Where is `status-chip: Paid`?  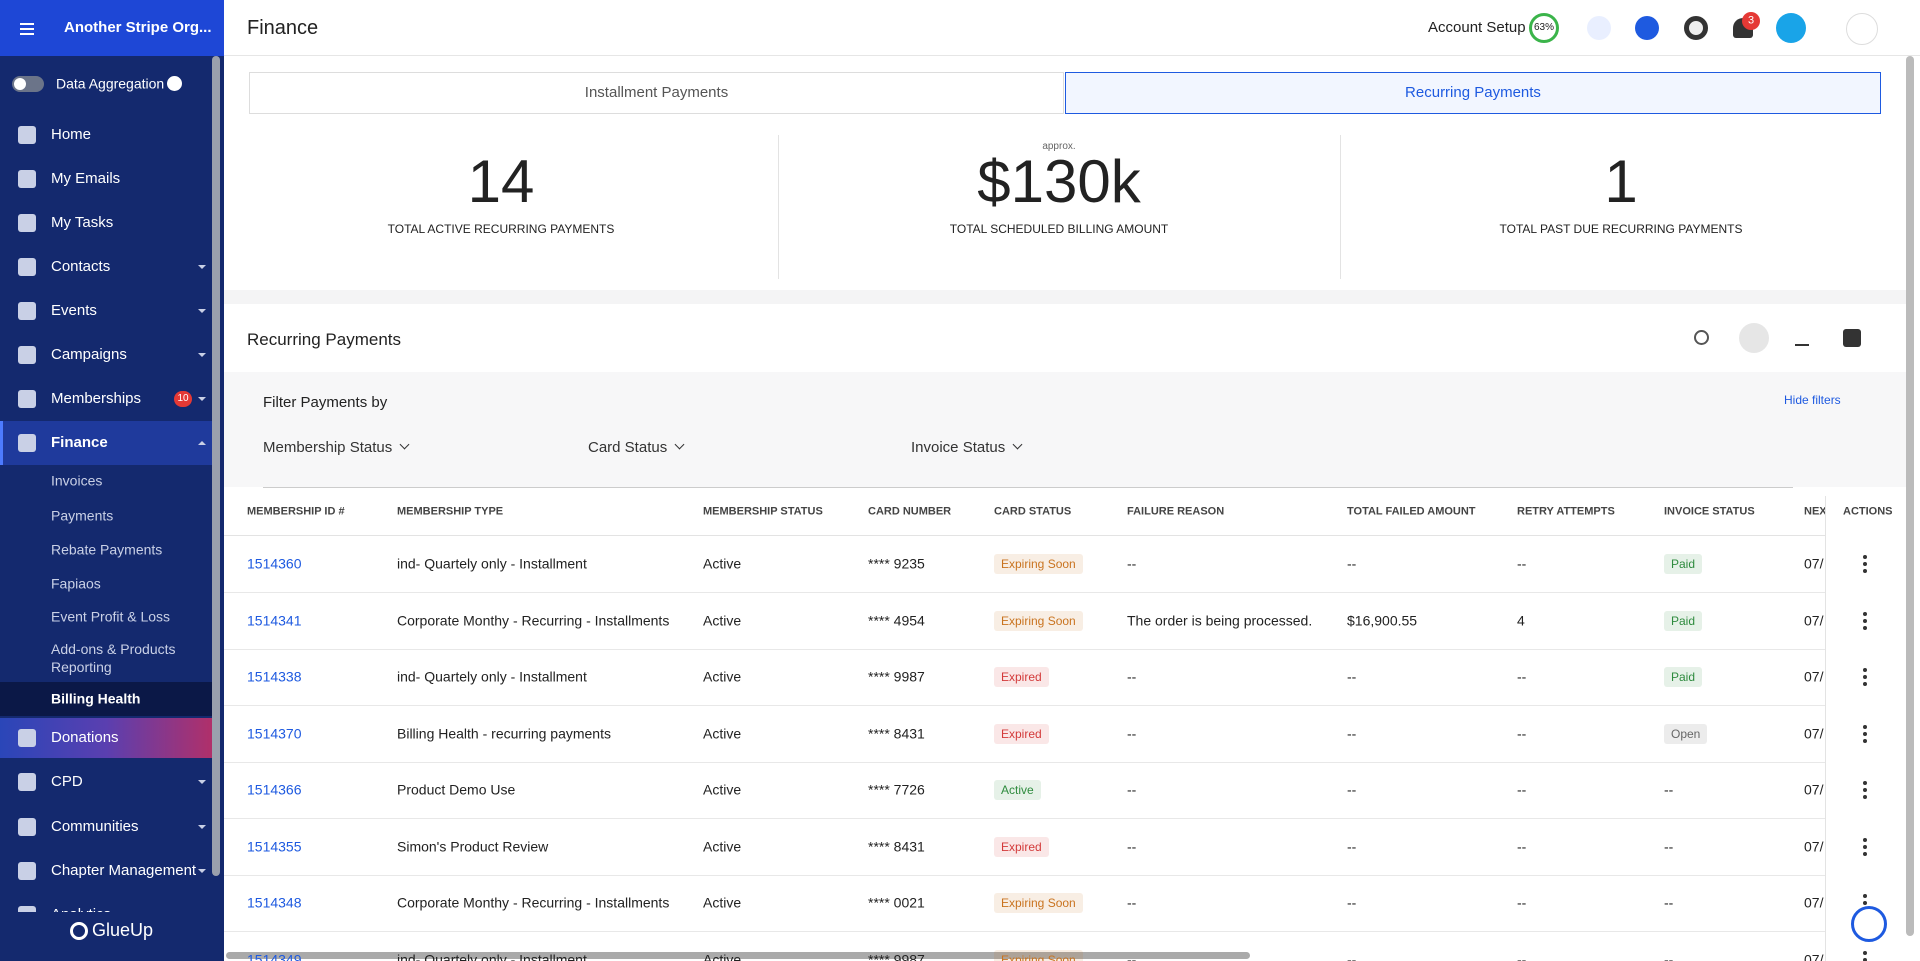
status-chip: Paid is located at coordinates (1683, 564).